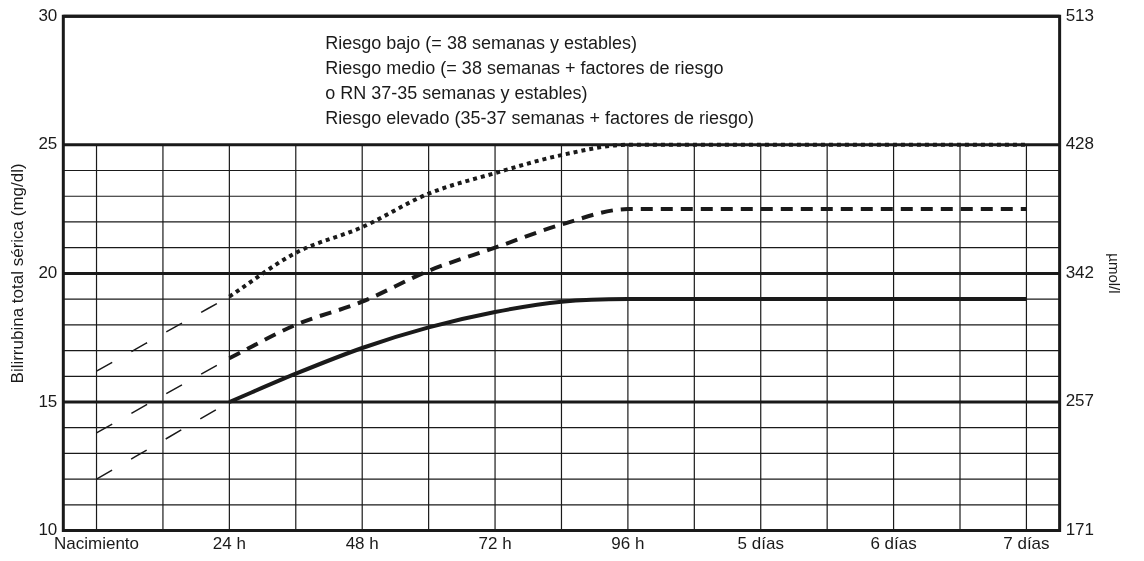 The height and width of the screenshot is (561, 1144). Describe the element at coordinates (362, 544) in the screenshot. I see `x-tick-label: 48 h` at that location.